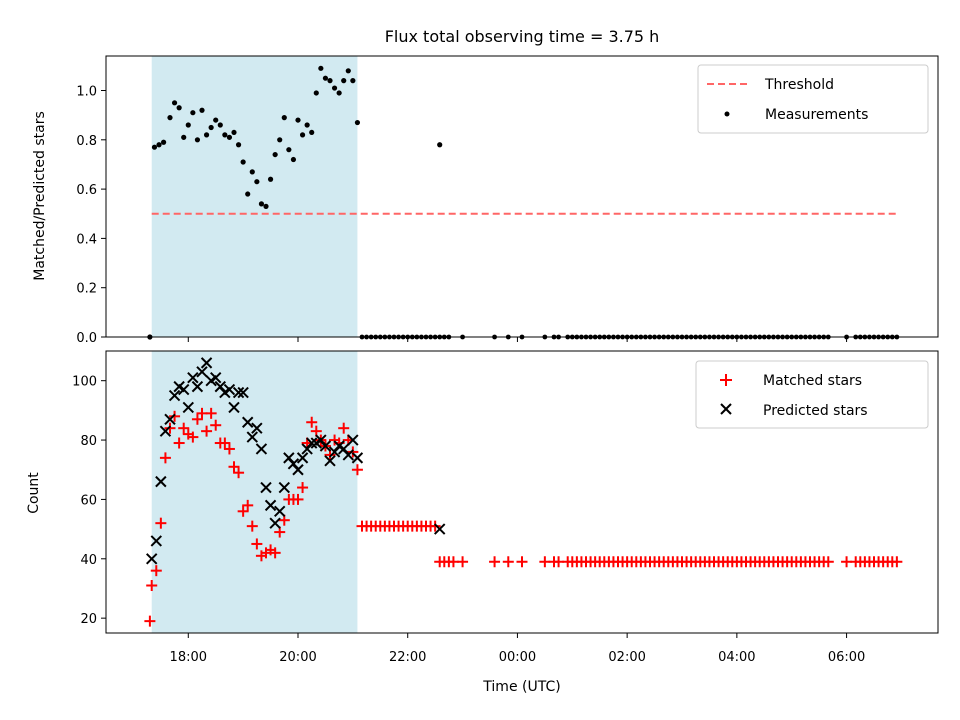  I want to click on bottom-legend-box, so click(812, 394).